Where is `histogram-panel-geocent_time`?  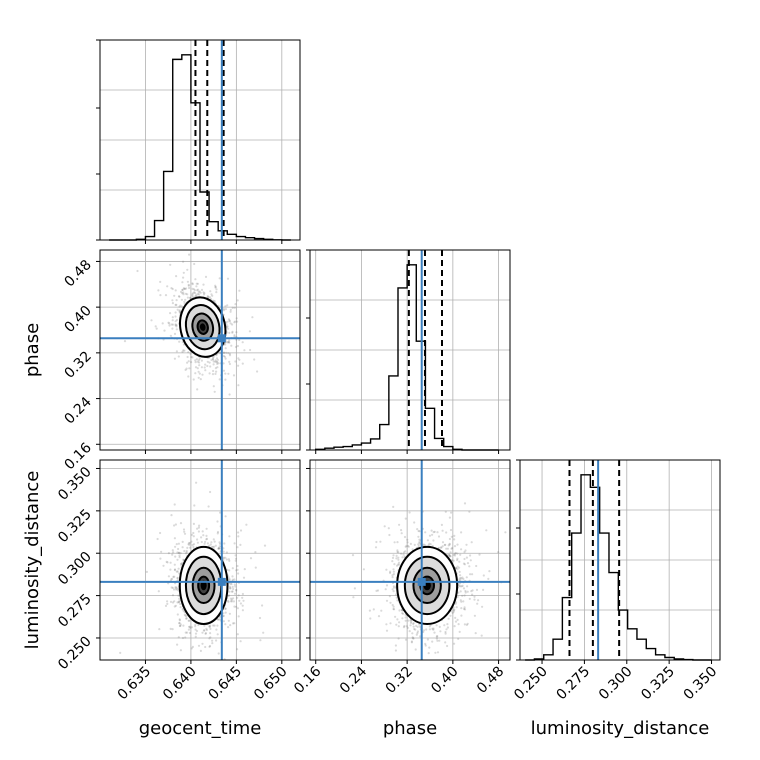 histogram-panel-geocent_time is located at coordinates (198, 140).